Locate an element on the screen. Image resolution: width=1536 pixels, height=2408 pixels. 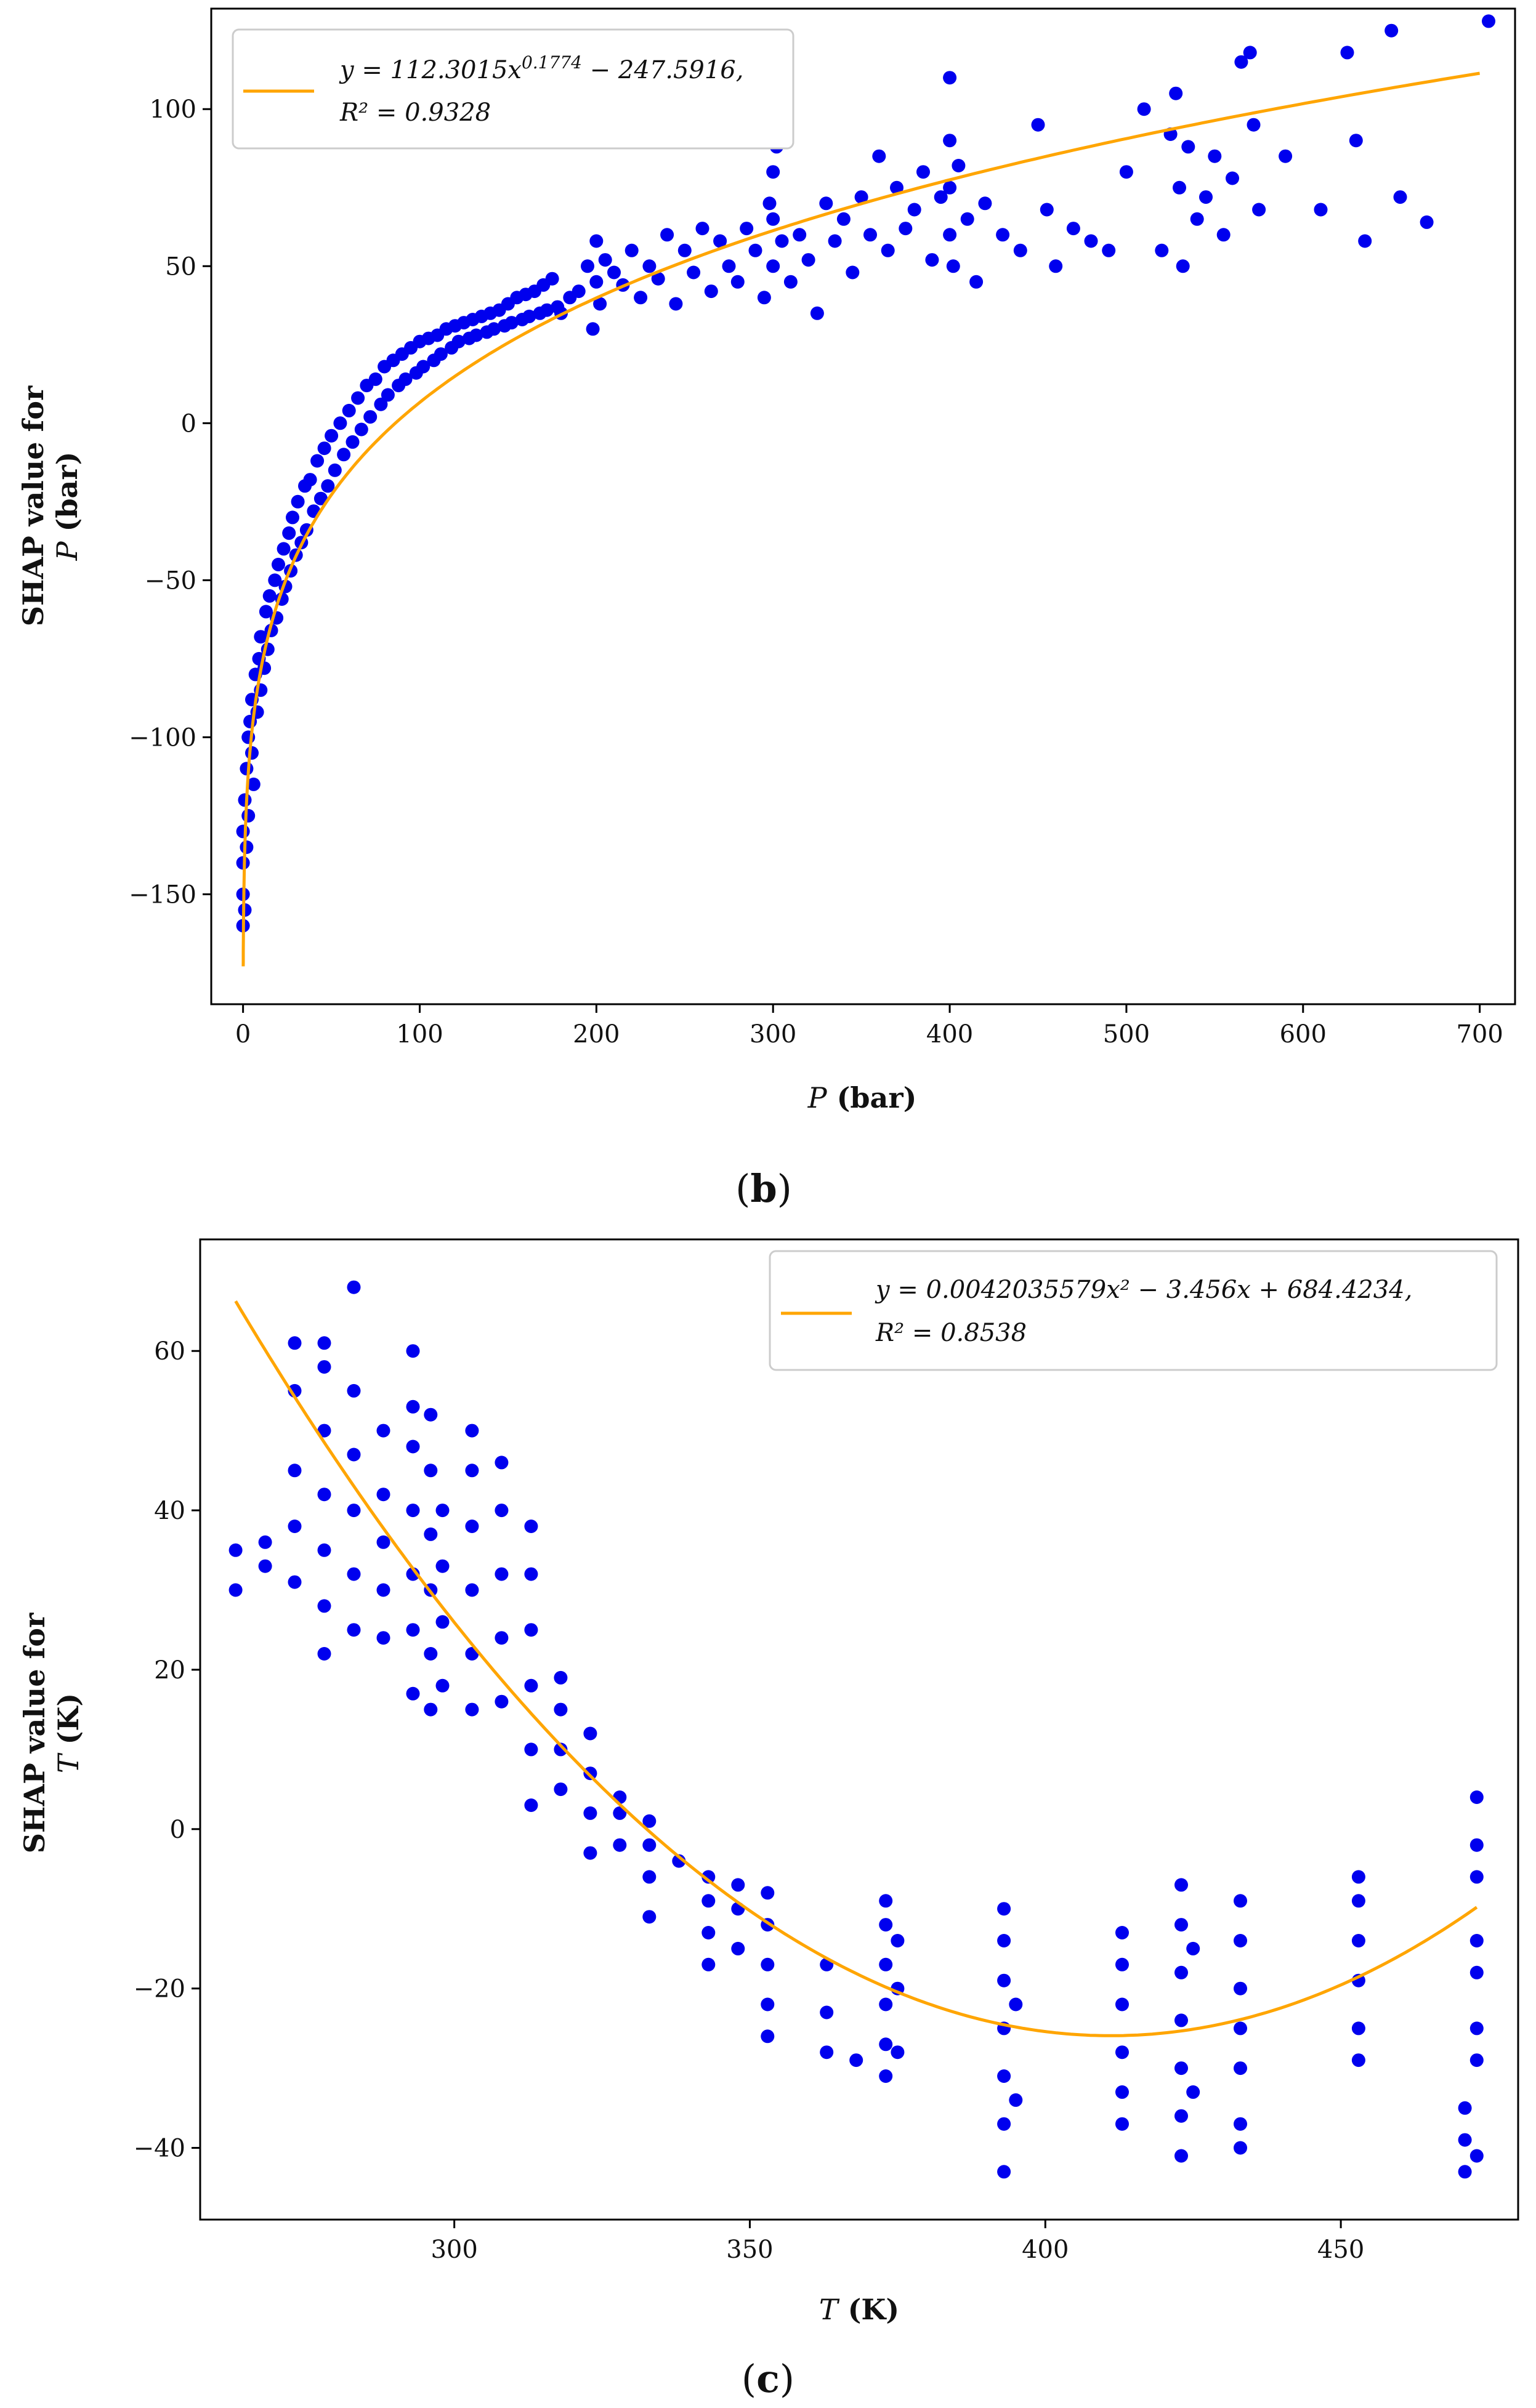
legend-line2-b: R² = 0.9328 is located at coordinates (415, 113).